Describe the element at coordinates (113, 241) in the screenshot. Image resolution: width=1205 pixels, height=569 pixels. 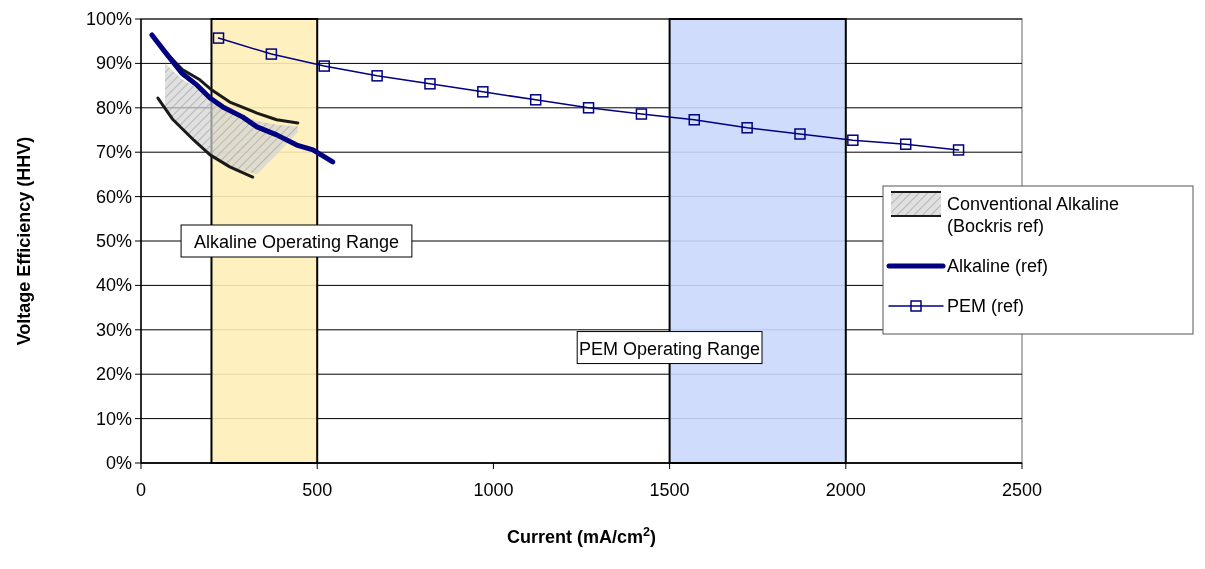
I see `y-tick-label: 50%` at that location.